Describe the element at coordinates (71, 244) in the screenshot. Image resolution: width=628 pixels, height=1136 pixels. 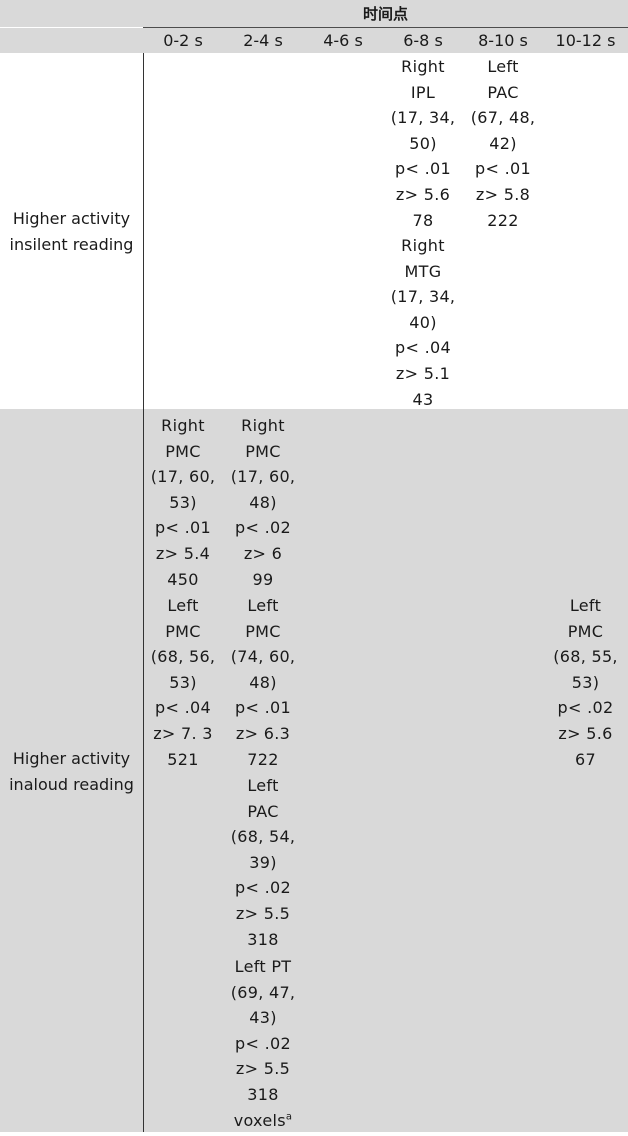
I see `row-label-line: insilent reading` at that location.